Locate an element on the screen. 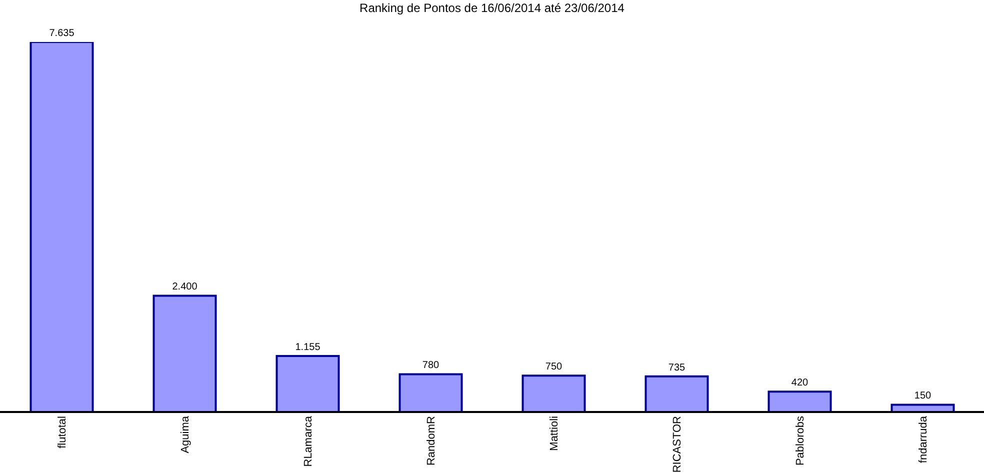 This screenshot has width=984, height=473. x-tick-label: Pablorobs is located at coordinates (800, 441).